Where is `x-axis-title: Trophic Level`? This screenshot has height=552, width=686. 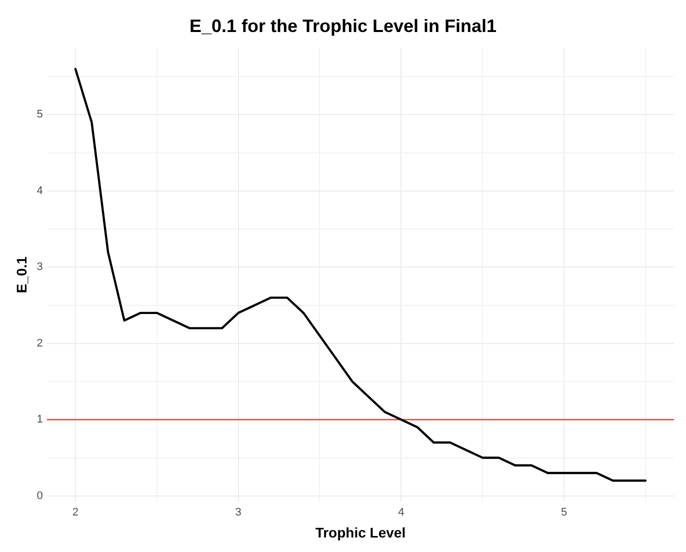
x-axis-title: Trophic Level is located at coordinates (360, 532).